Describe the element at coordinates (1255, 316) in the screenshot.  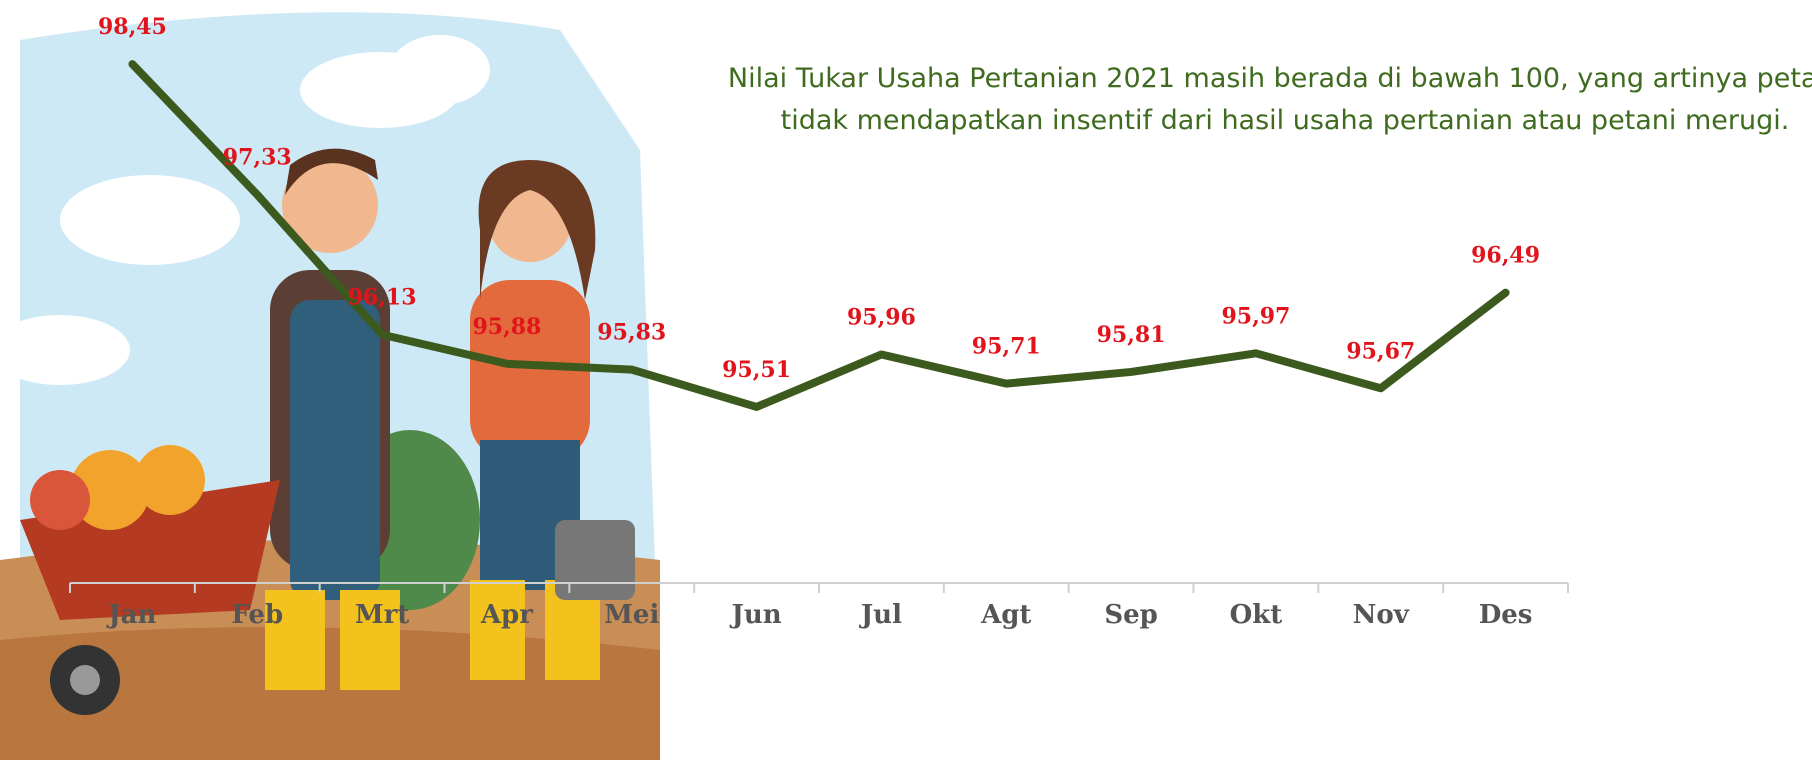
I see `data-label: 95,97` at that location.